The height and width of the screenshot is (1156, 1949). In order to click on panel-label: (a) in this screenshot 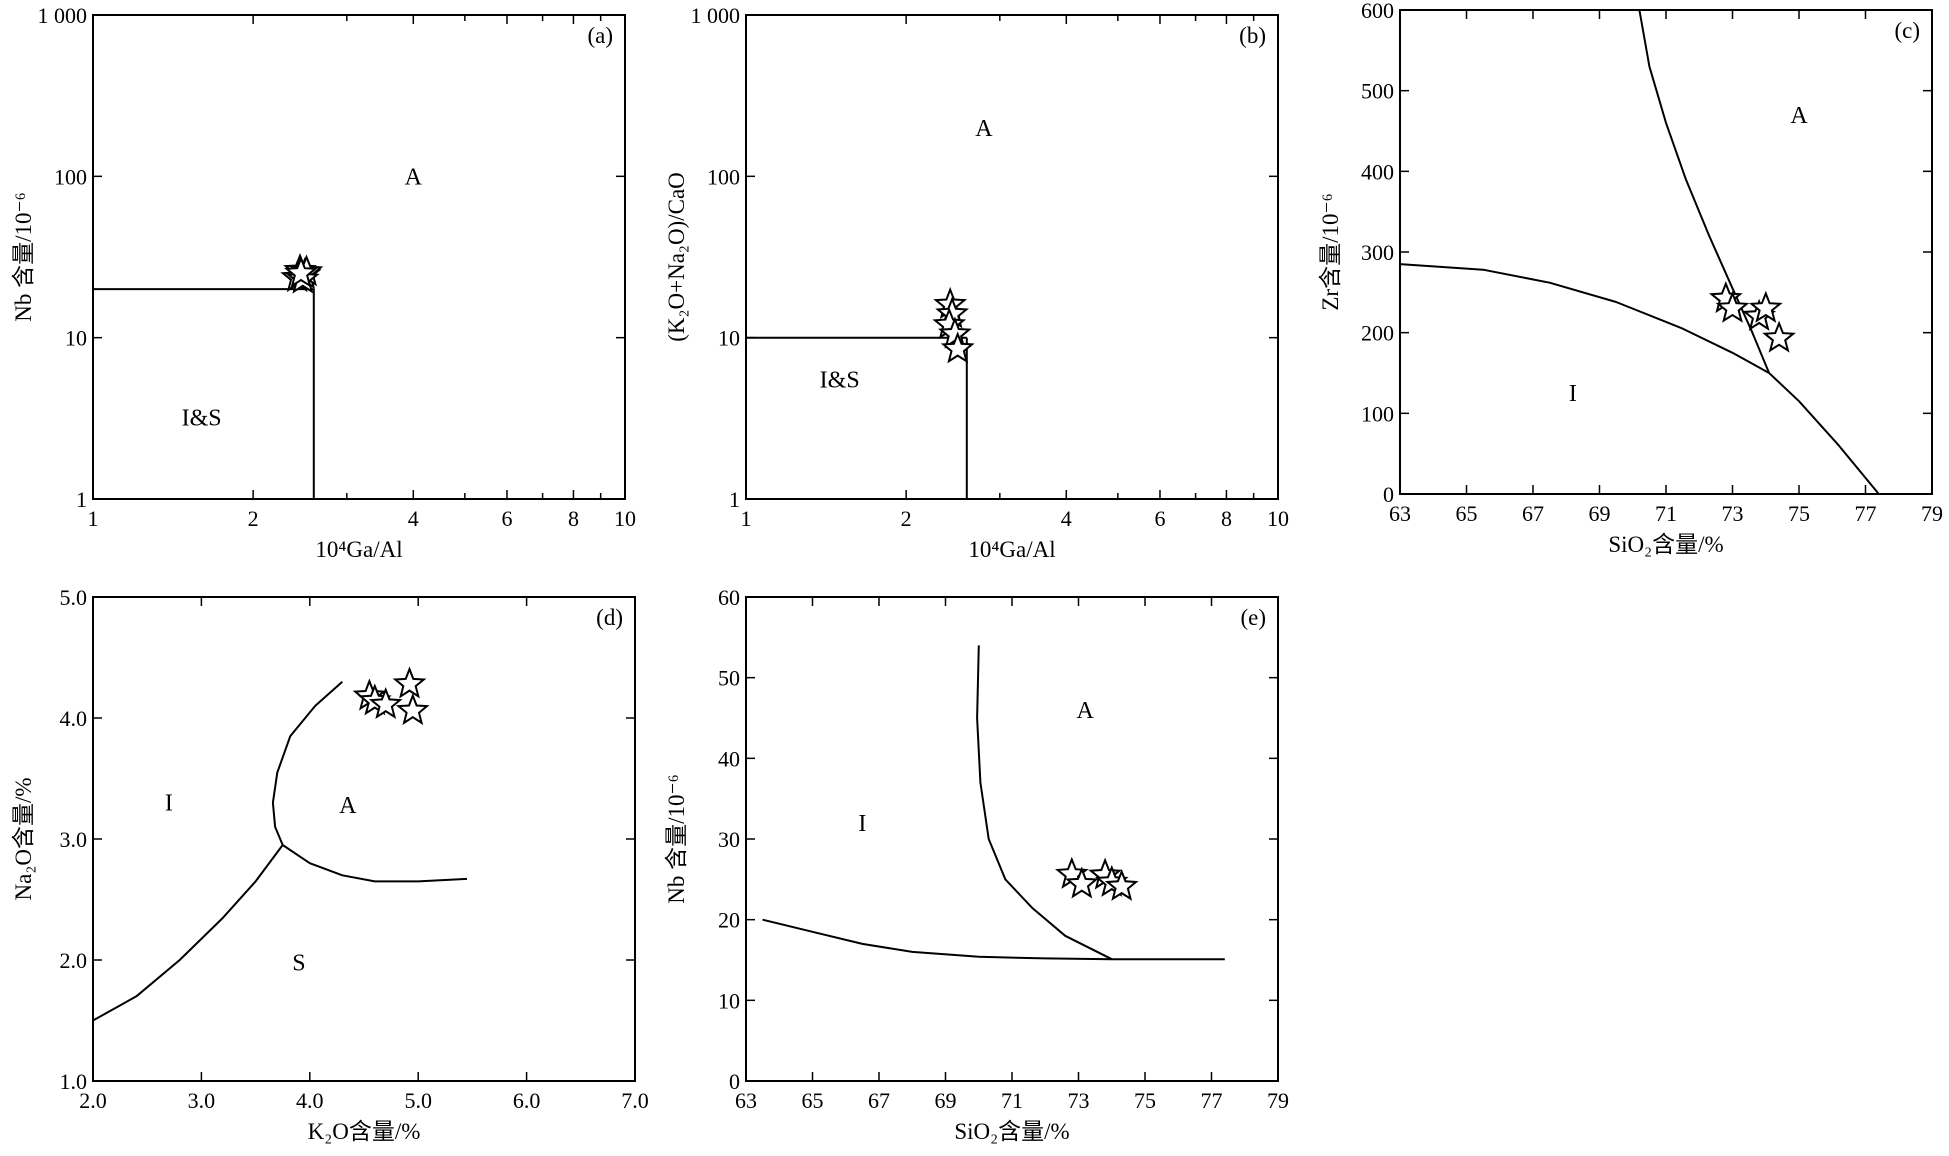, I will do `click(600, 35)`.